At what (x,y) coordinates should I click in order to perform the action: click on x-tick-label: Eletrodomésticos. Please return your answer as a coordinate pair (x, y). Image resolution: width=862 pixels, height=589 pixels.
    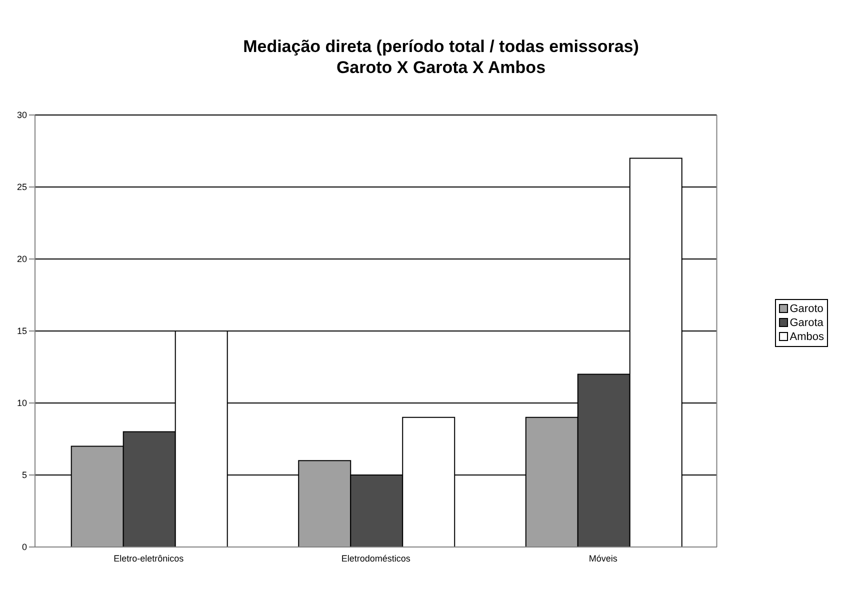
    Looking at the image, I should click on (376, 558).